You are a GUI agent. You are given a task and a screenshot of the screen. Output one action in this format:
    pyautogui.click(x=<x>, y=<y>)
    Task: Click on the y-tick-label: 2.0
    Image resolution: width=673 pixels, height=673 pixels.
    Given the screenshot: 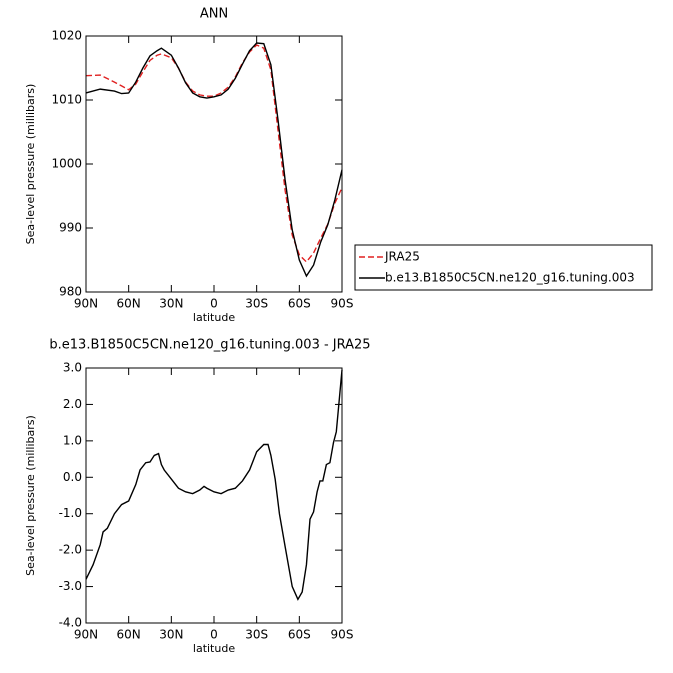 What is the action you would take?
    pyautogui.click(x=72, y=404)
    